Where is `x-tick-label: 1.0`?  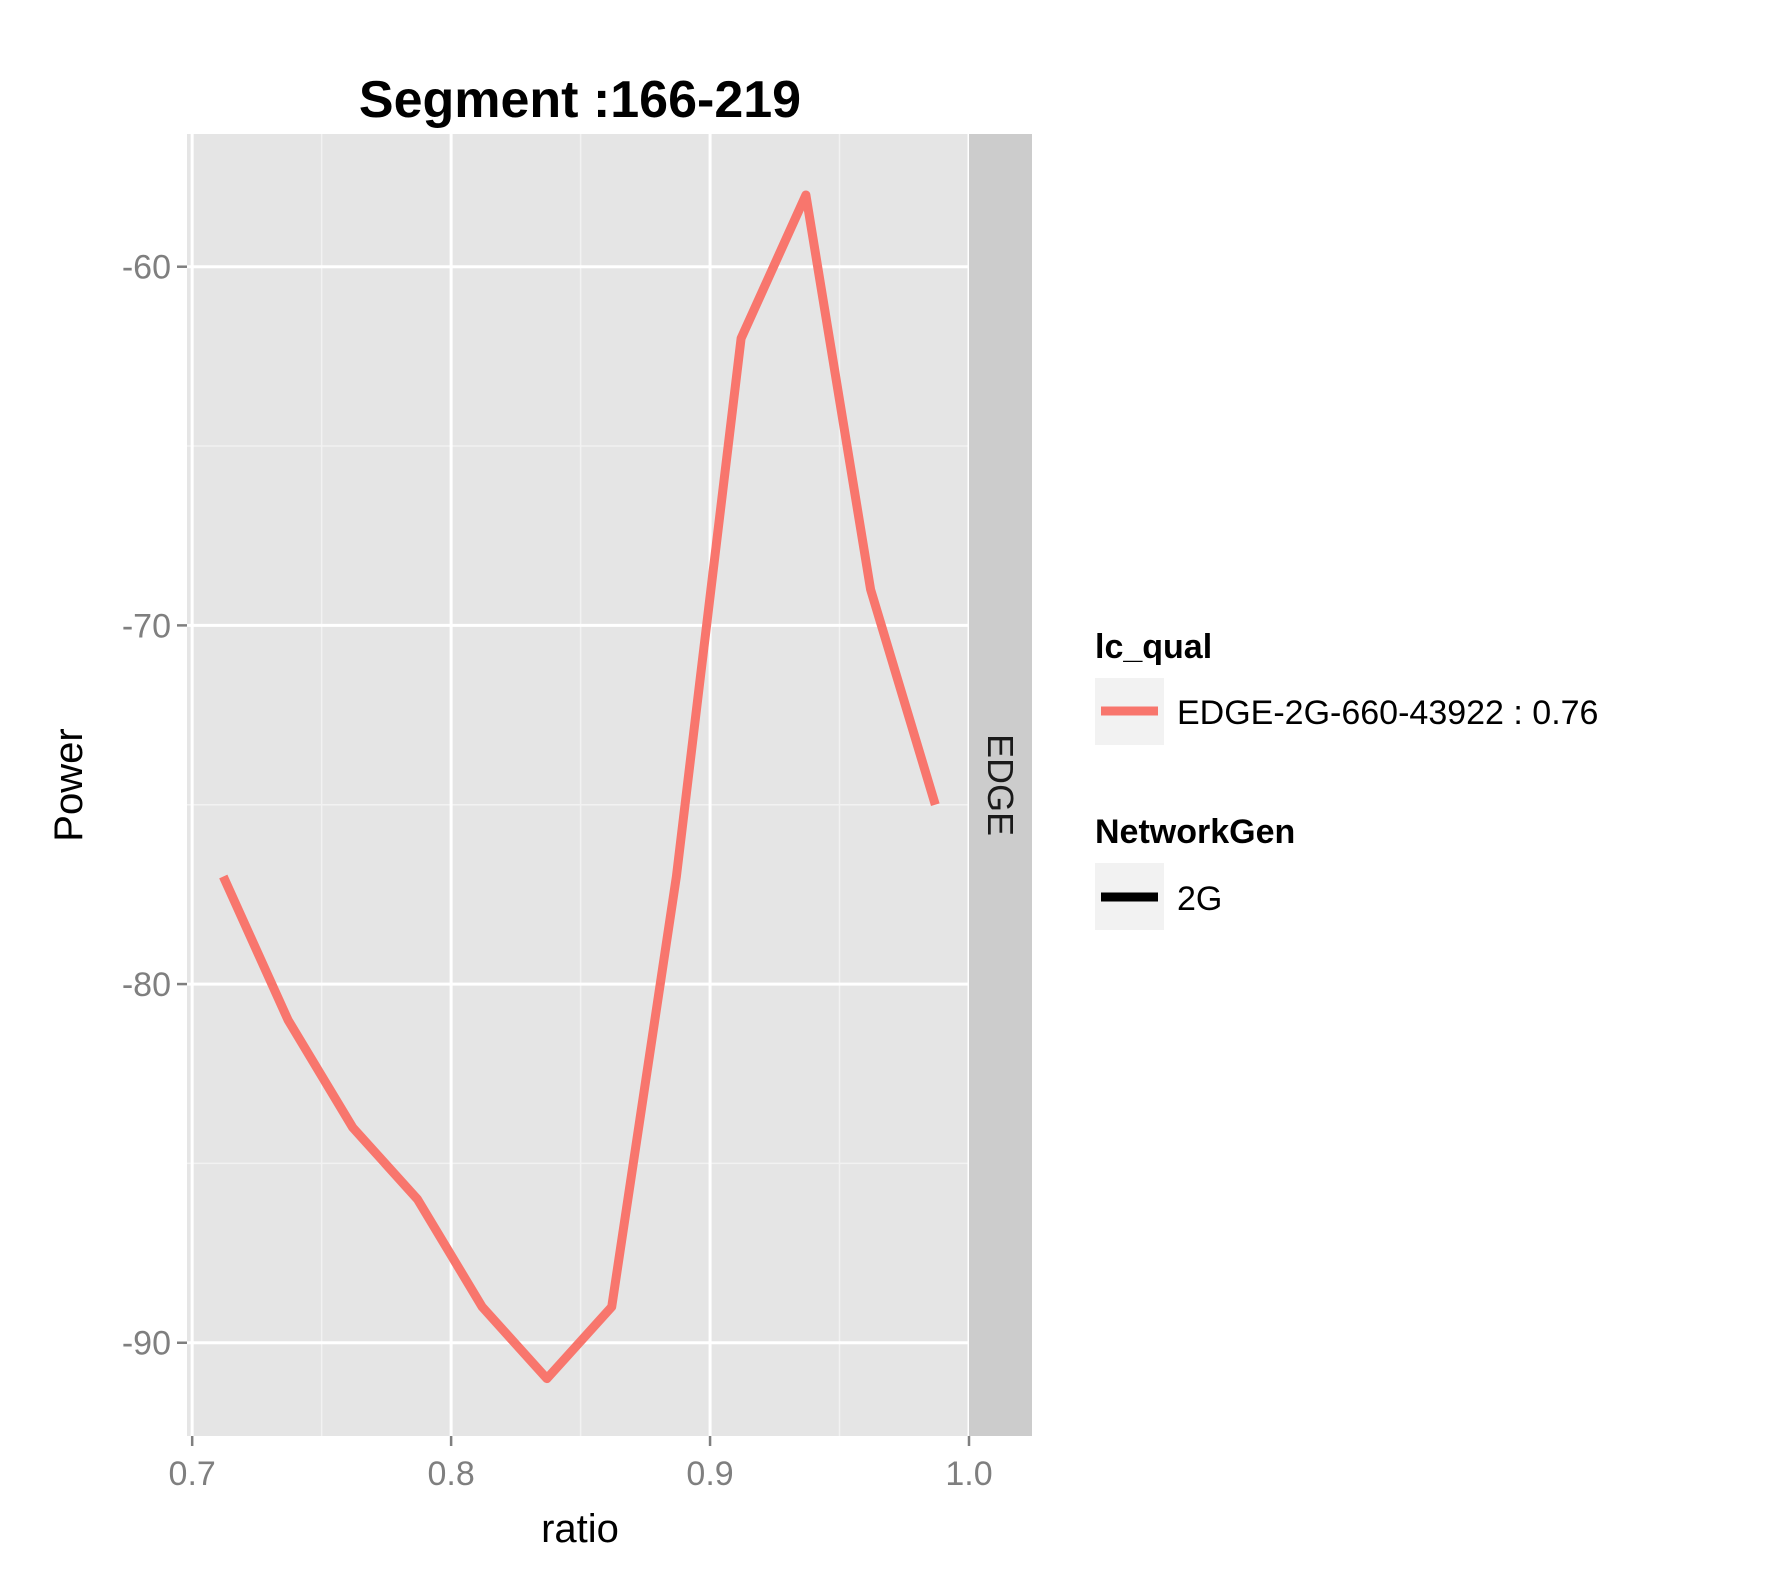
x-tick-label: 1.0 is located at coordinates (968, 1474).